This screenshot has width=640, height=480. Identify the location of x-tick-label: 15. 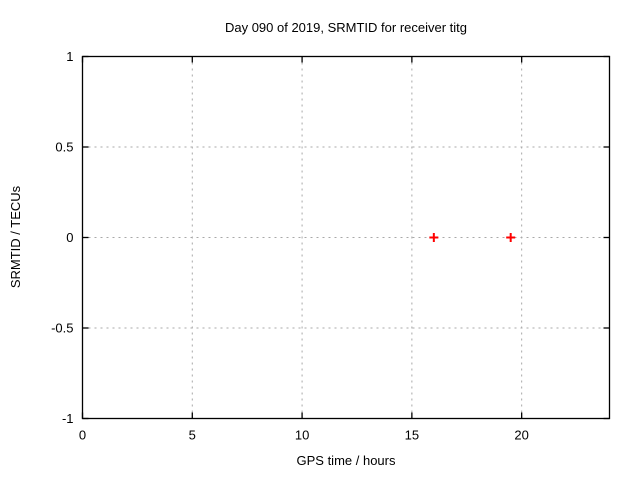
(412, 435).